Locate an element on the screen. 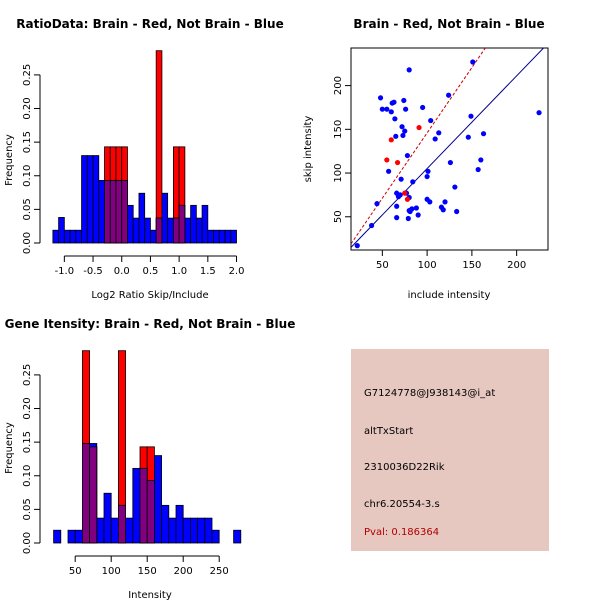 This screenshot has width=600, height=600. gene-x-tick-label: 200 is located at coordinates (183, 571).